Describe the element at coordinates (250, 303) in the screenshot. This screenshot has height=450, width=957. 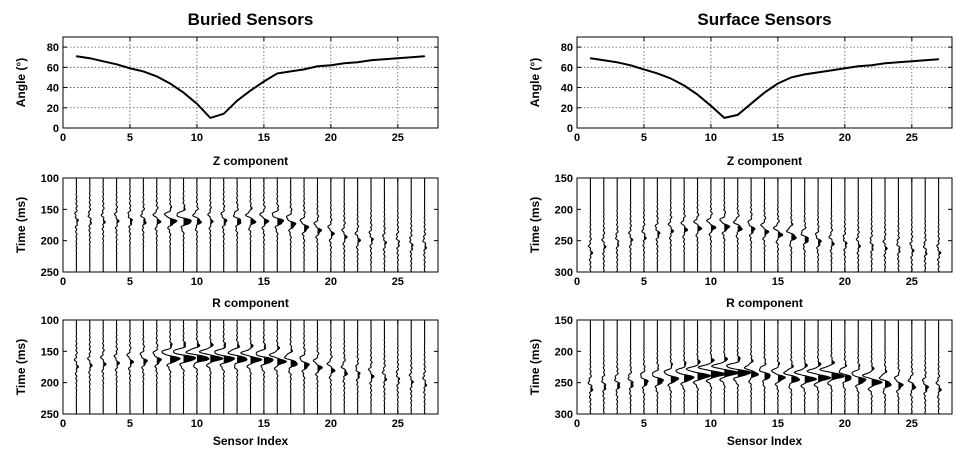
I see `component-title: R component` at that location.